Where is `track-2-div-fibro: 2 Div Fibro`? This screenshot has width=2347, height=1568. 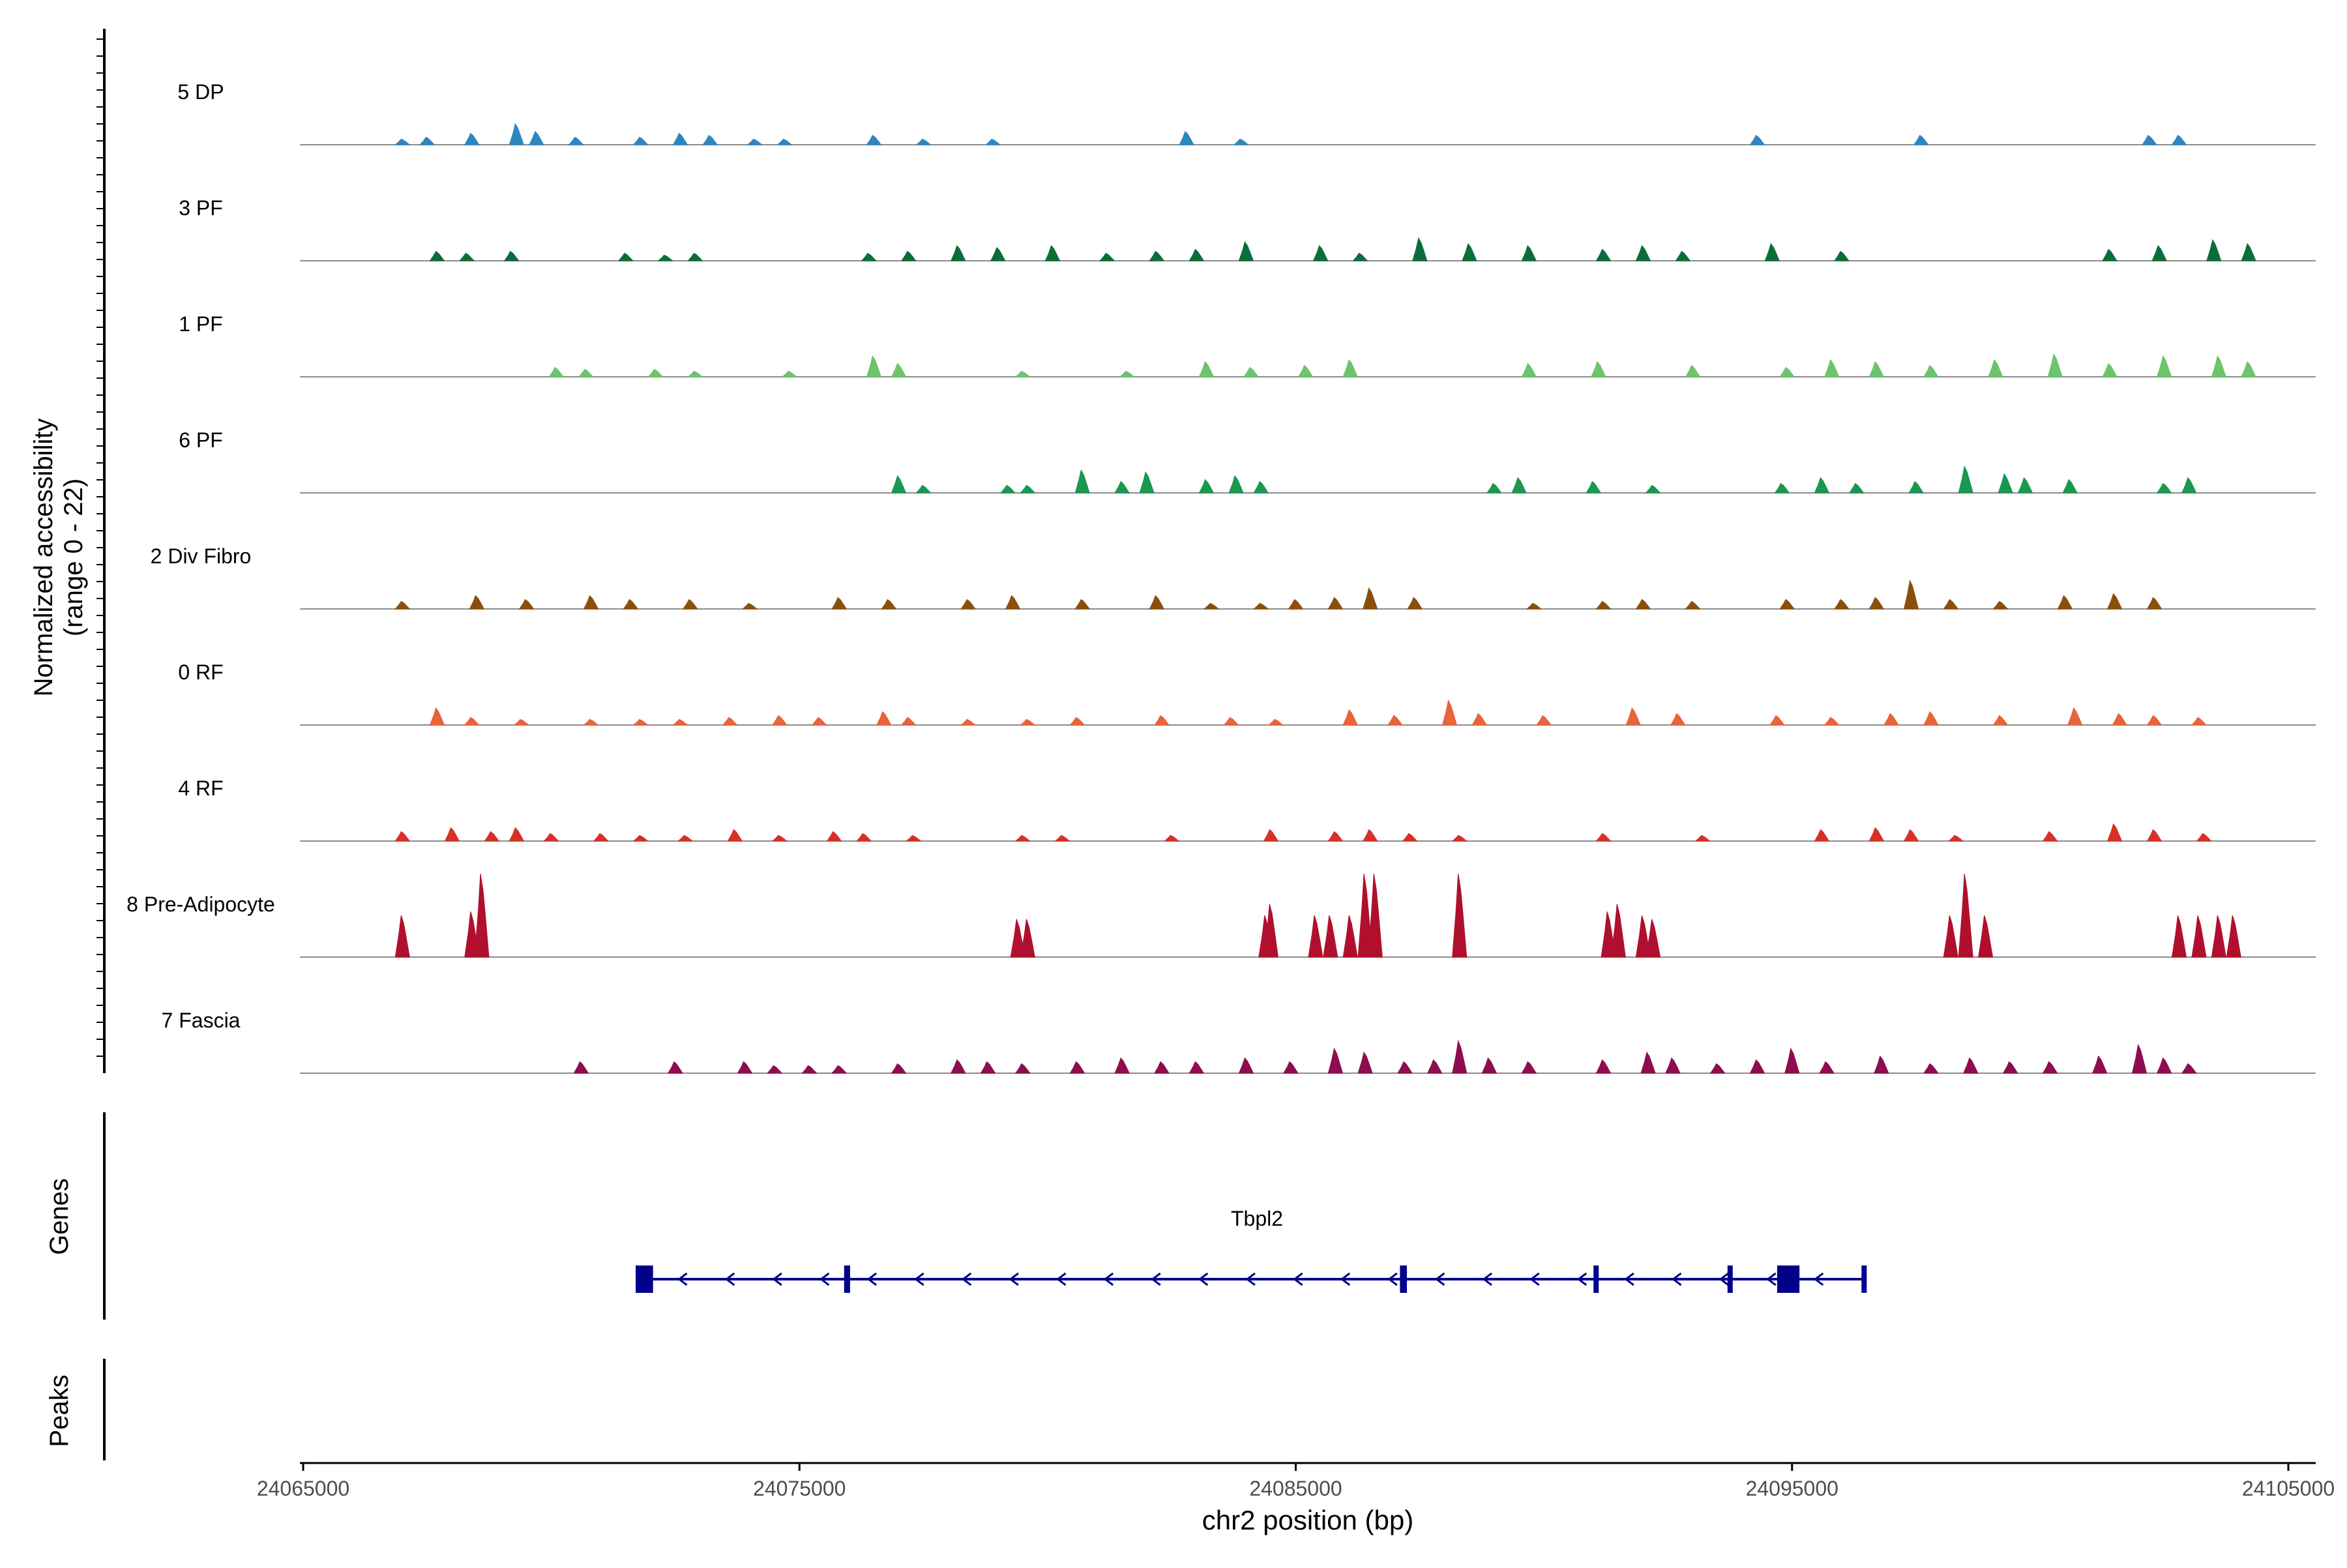
track-2-div-fibro: 2 Div Fibro is located at coordinates (1233, 577).